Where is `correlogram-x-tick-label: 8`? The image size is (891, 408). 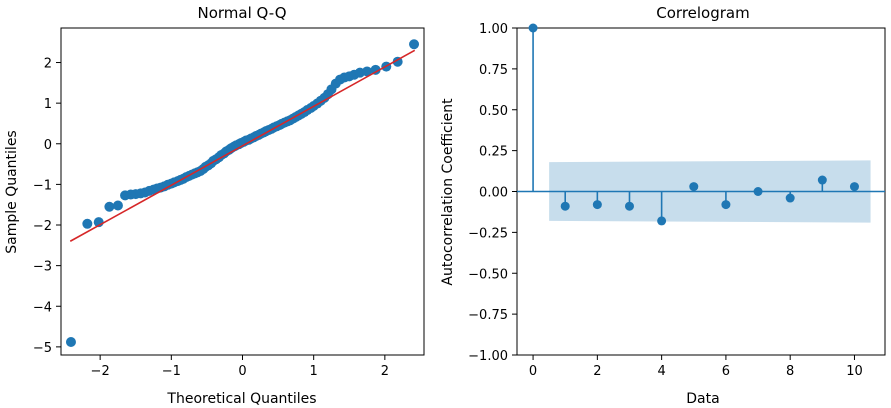
correlogram-x-tick-label: 8 is located at coordinates (790, 371).